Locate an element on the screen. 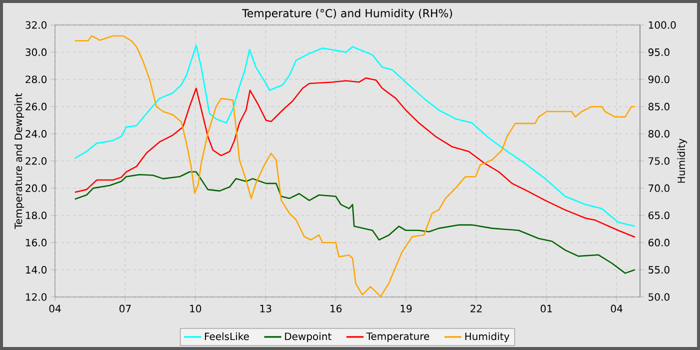  legend-label: Temperature is located at coordinates (398, 337).